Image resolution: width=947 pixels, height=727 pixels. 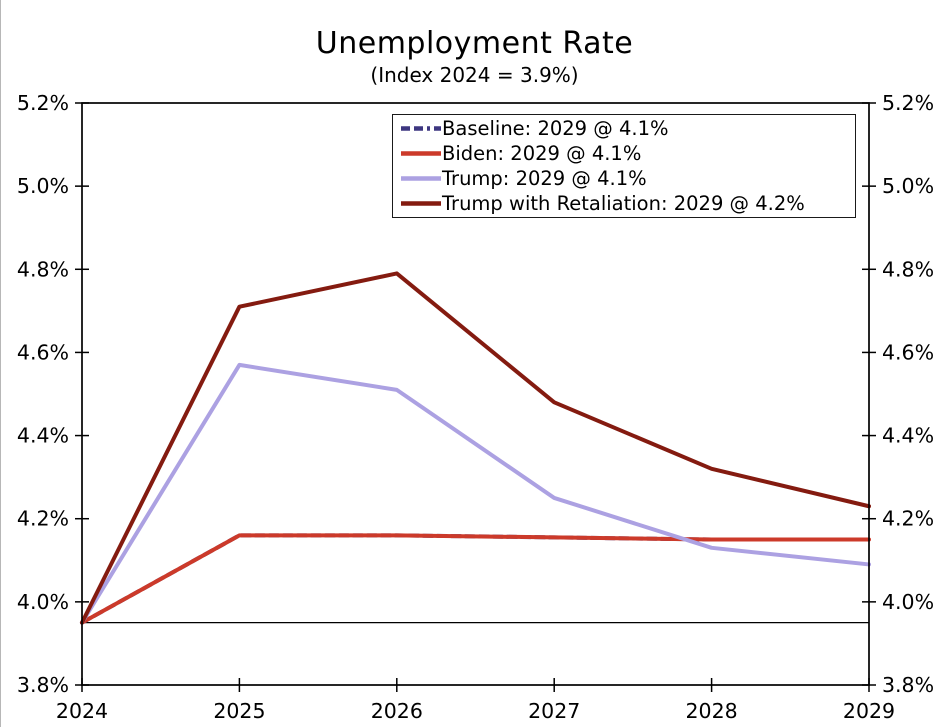 I want to click on x-tick-label: 2027, so click(x=554, y=711).